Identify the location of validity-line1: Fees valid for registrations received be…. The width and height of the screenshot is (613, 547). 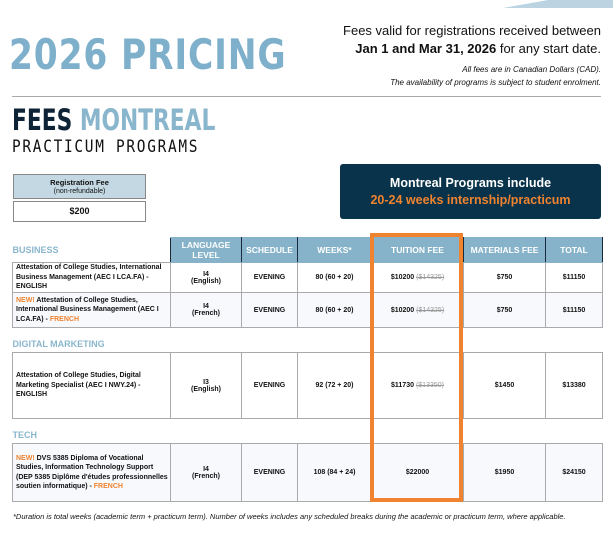
(472, 30).